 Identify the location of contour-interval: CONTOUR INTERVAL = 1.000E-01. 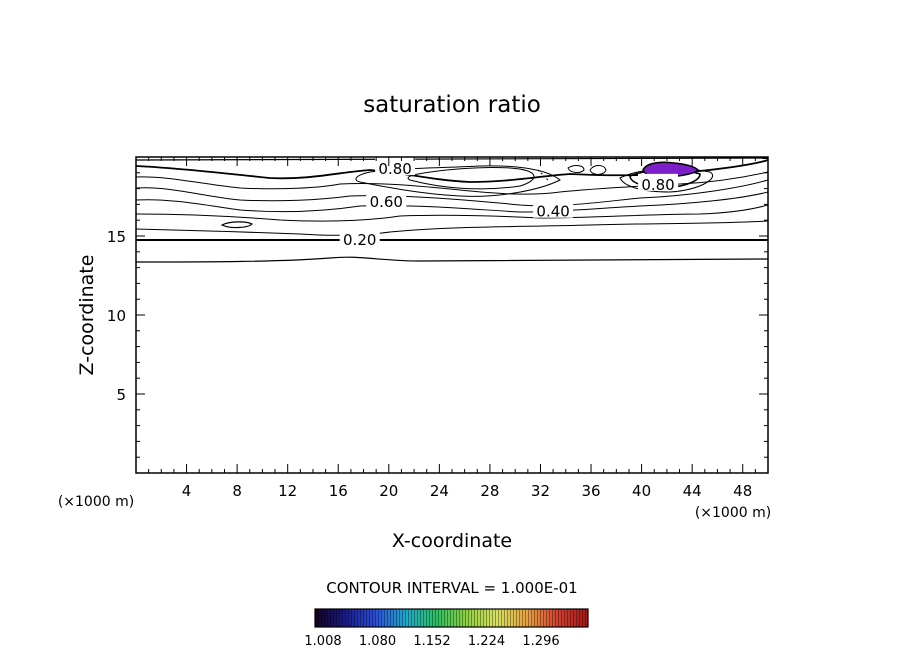
(451, 588).